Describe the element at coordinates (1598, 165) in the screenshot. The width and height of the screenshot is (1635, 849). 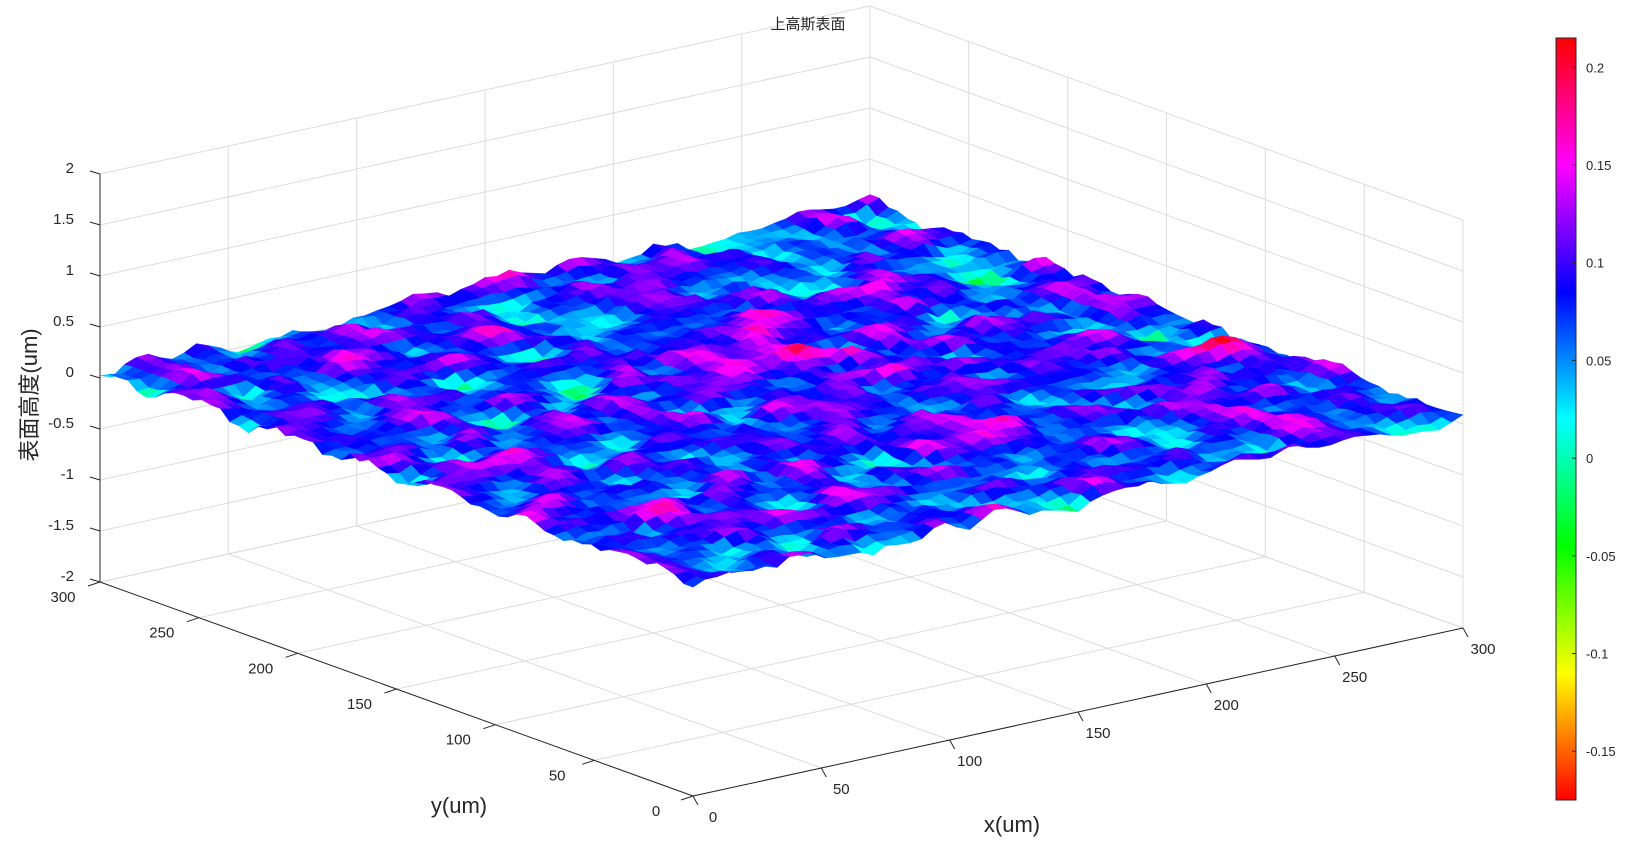
I see `colorbar-tick-label: 0.15` at that location.